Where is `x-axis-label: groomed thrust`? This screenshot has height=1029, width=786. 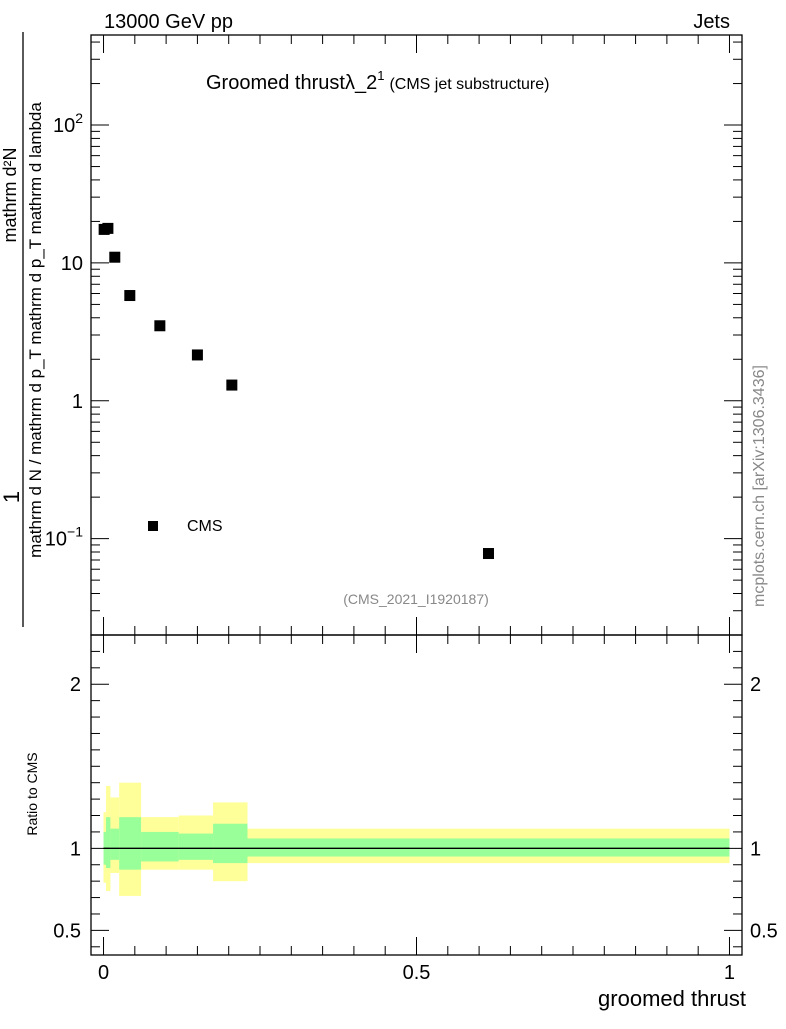
x-axis-label: groomed thrust is located at coordinates (672, 998).